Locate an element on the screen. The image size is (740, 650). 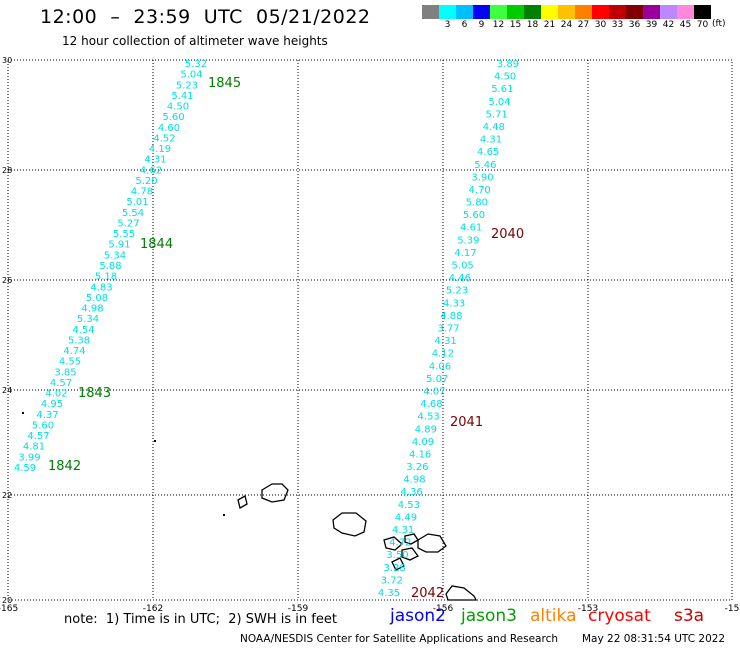
legend-label: 42 is located at coordinates (668, 25).